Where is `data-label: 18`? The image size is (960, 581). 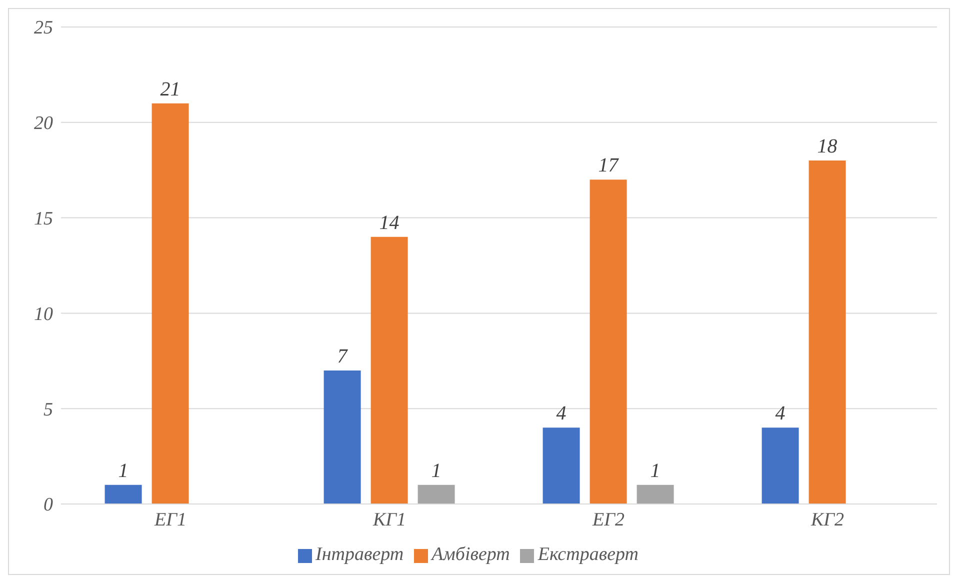 data-label: 18 is located at coordinates (827, 147).